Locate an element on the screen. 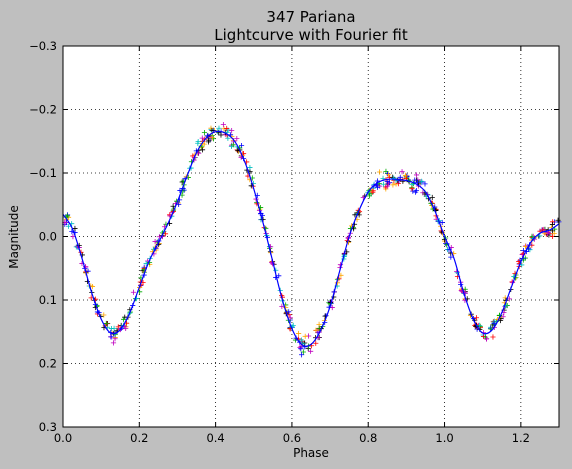 This screenshot has height=469, width=572. y-tick-labels: −0.3 −0.2 −0.1 0.0 0.1 0.2 0.3 is located at coordinates (43, 236).